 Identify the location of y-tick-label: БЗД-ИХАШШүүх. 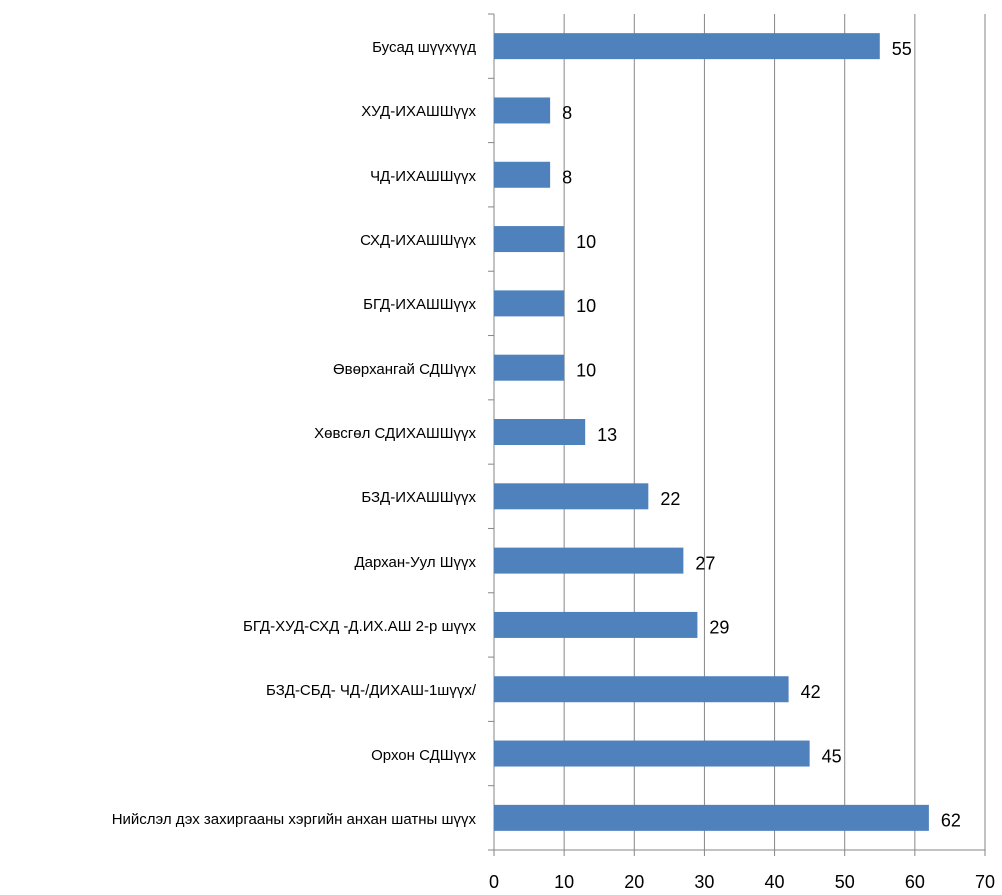
(418, 498).